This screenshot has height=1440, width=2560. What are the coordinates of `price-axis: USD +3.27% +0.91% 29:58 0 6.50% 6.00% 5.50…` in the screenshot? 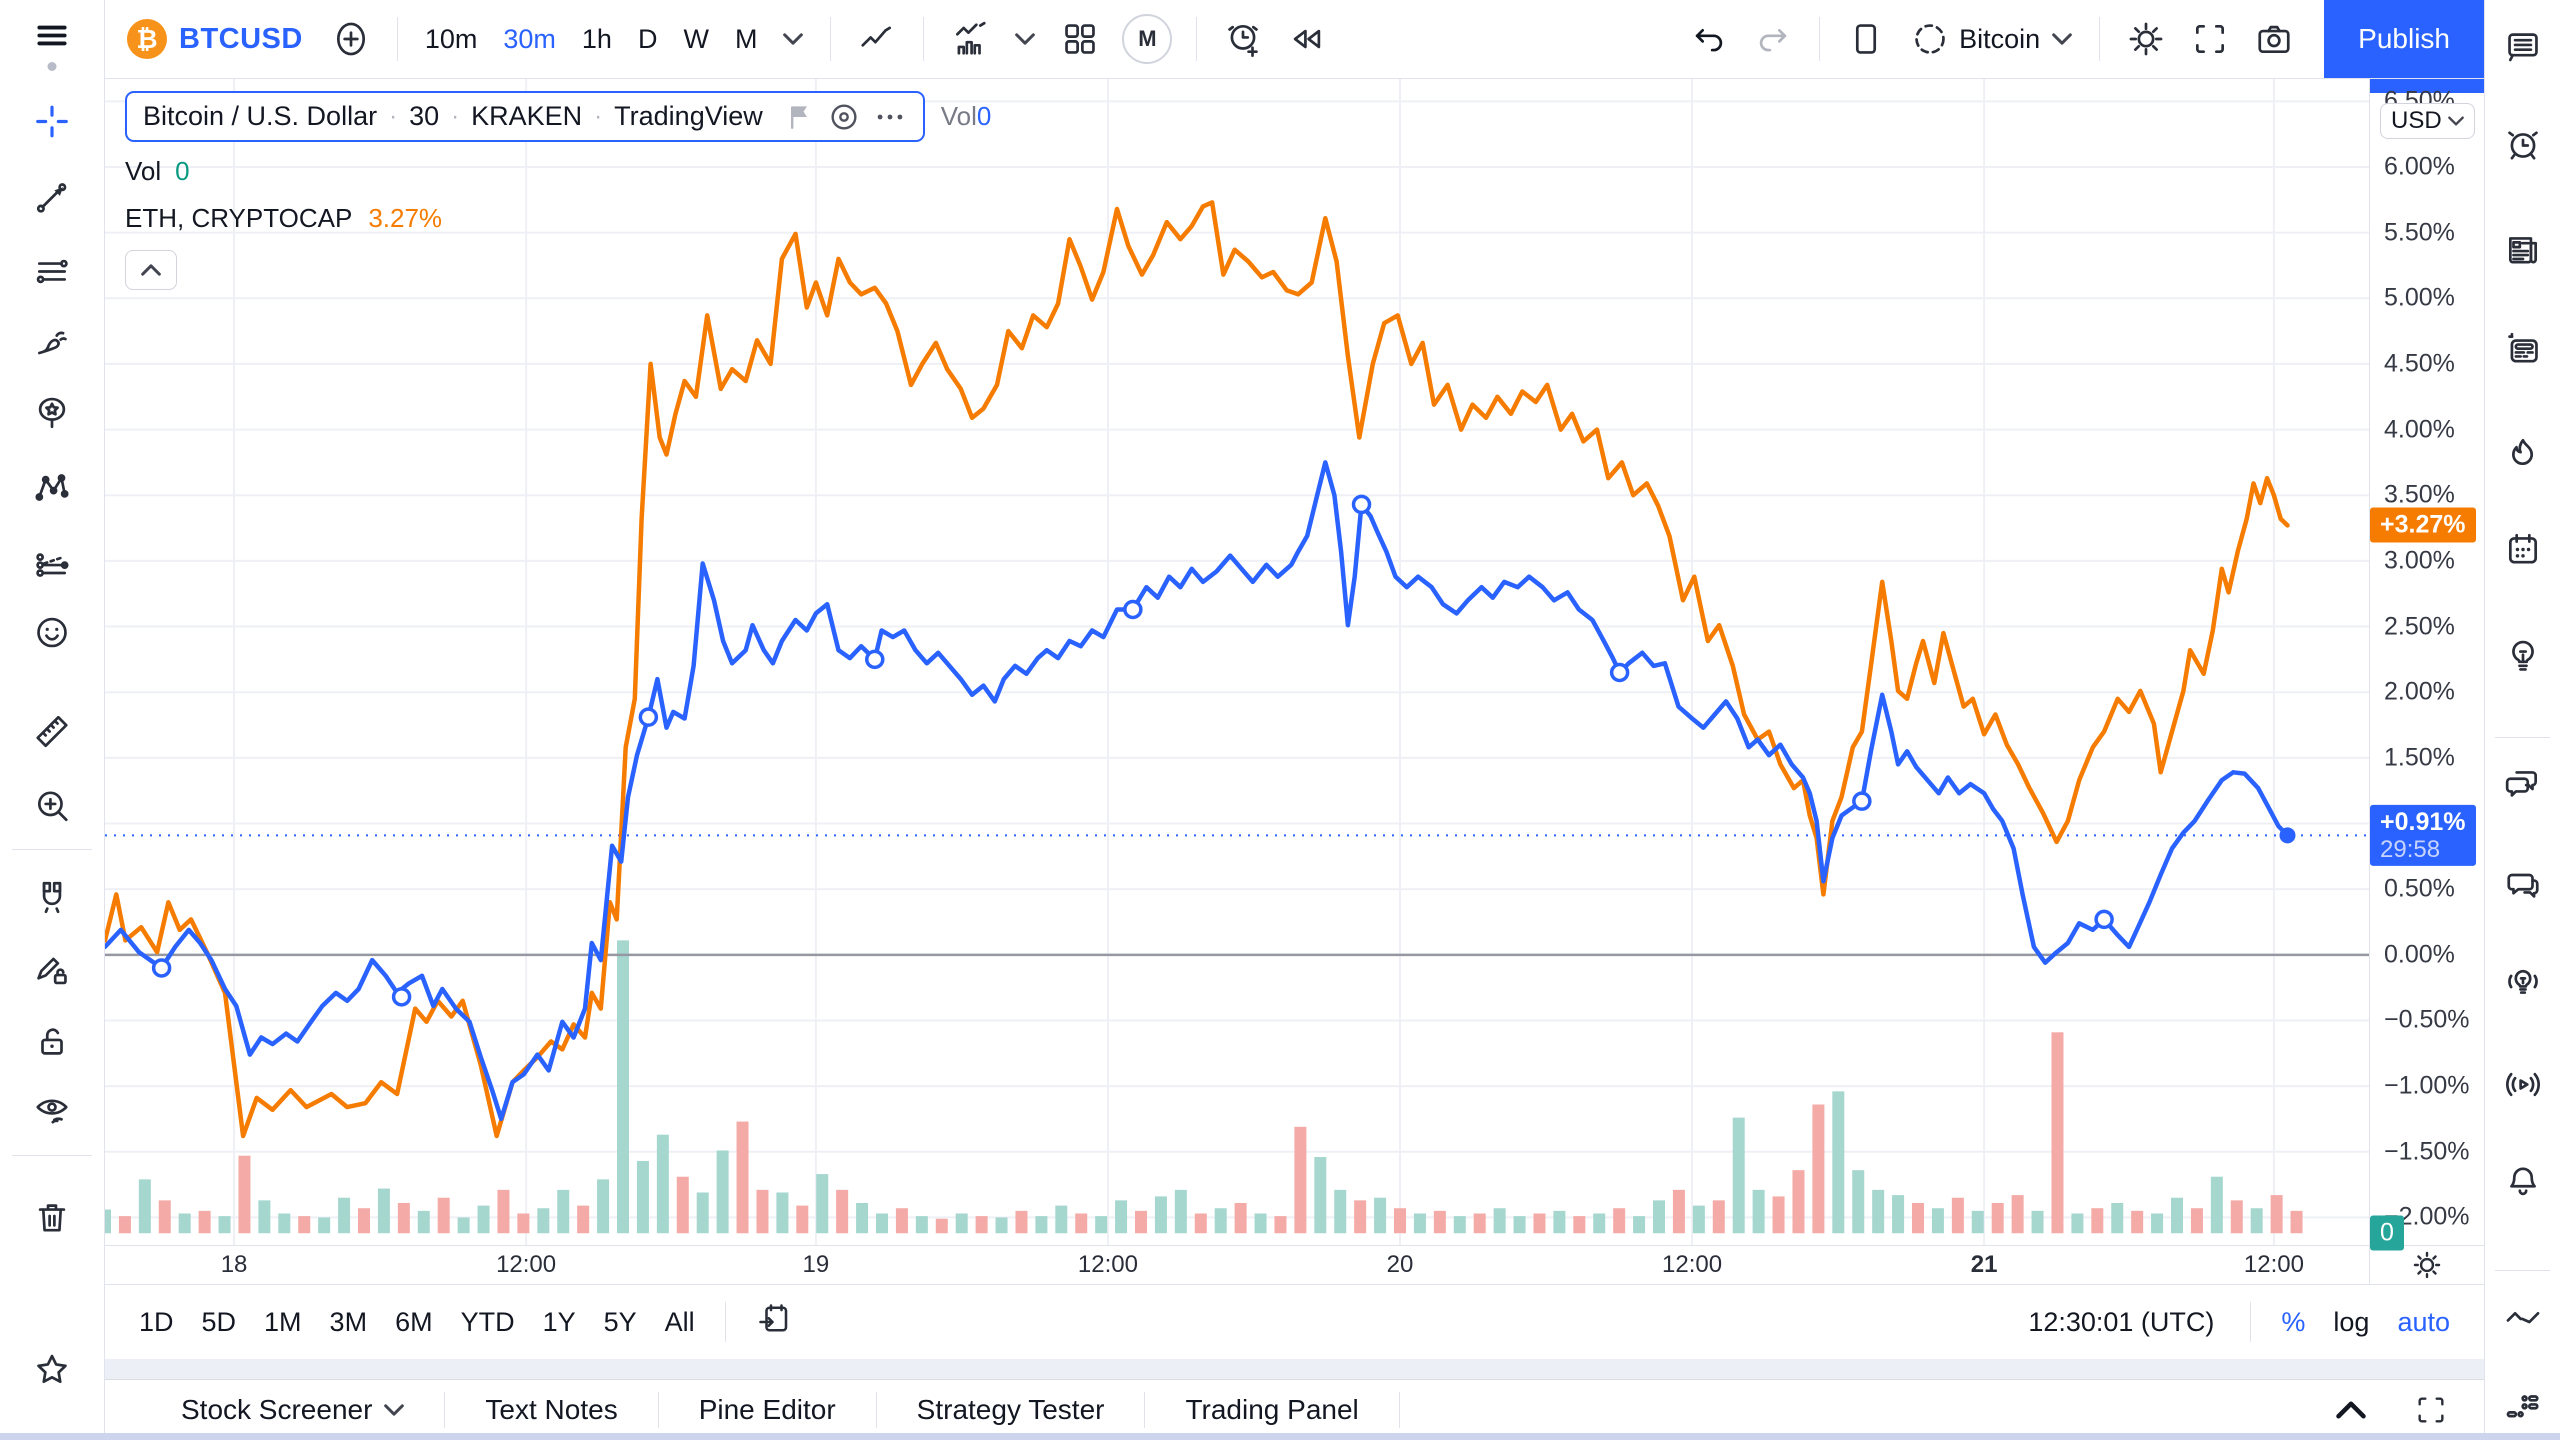 It's located at (2426, 665).